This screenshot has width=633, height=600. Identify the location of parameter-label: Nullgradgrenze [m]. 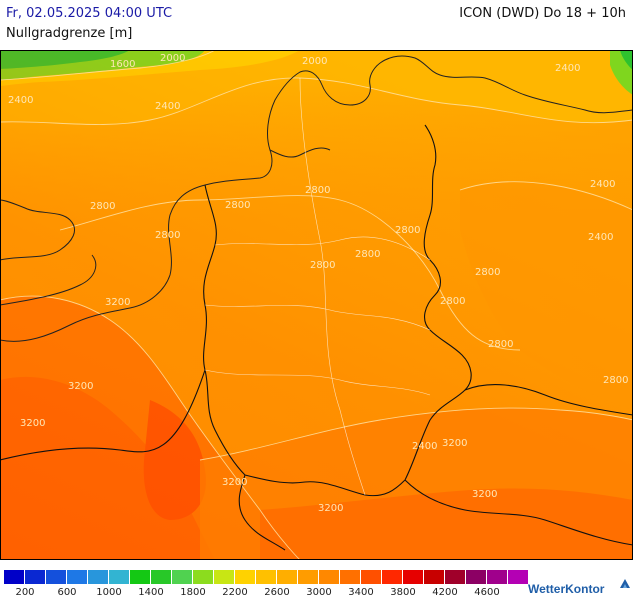
(69, 33).